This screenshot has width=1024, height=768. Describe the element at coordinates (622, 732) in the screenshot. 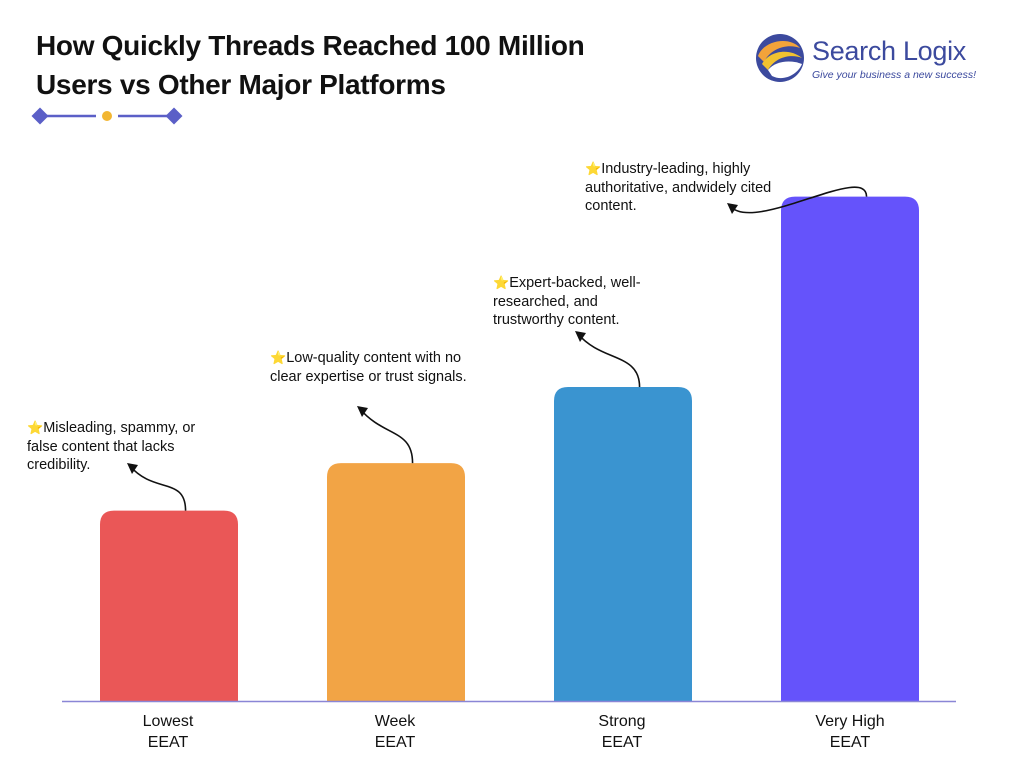

I see `category-label-strong: Strong EEAT` at that location.